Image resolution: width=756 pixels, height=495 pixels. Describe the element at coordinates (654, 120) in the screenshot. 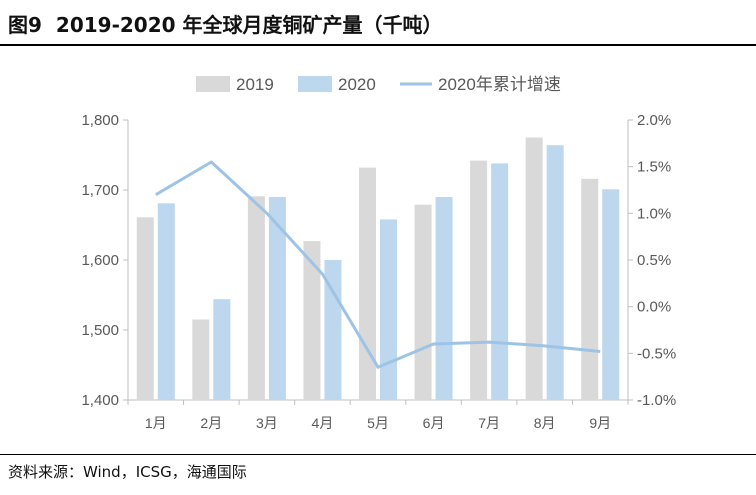

I see `right-y-tick-label: 2.0%` at that location.